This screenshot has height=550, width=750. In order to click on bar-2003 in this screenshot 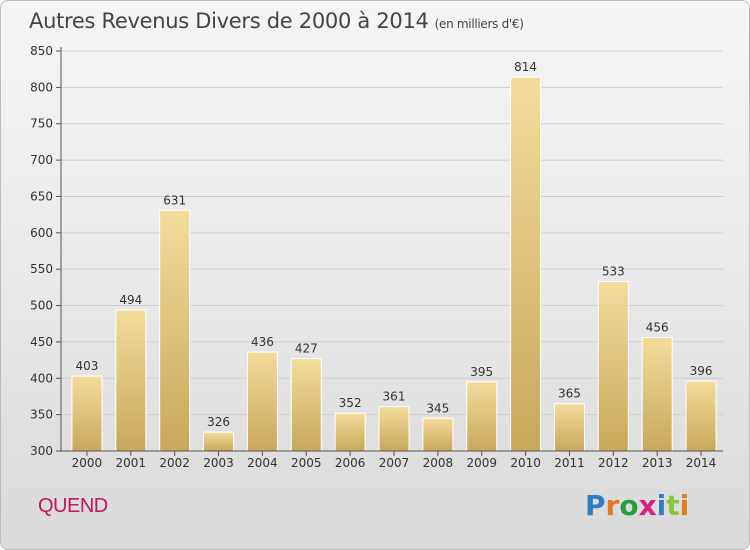, I will do `click(219, 441)`.